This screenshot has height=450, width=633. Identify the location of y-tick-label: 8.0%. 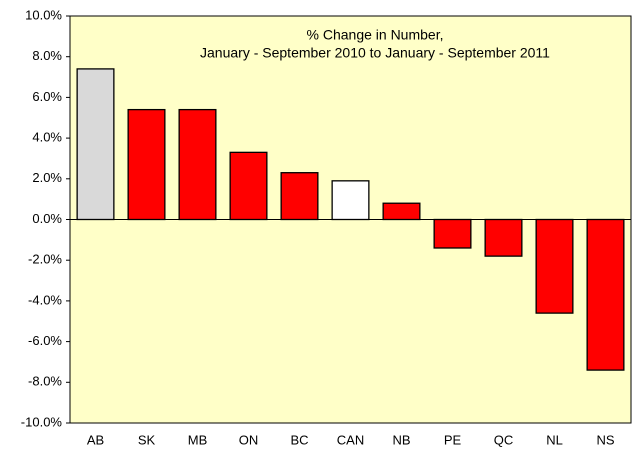
(47, 55).